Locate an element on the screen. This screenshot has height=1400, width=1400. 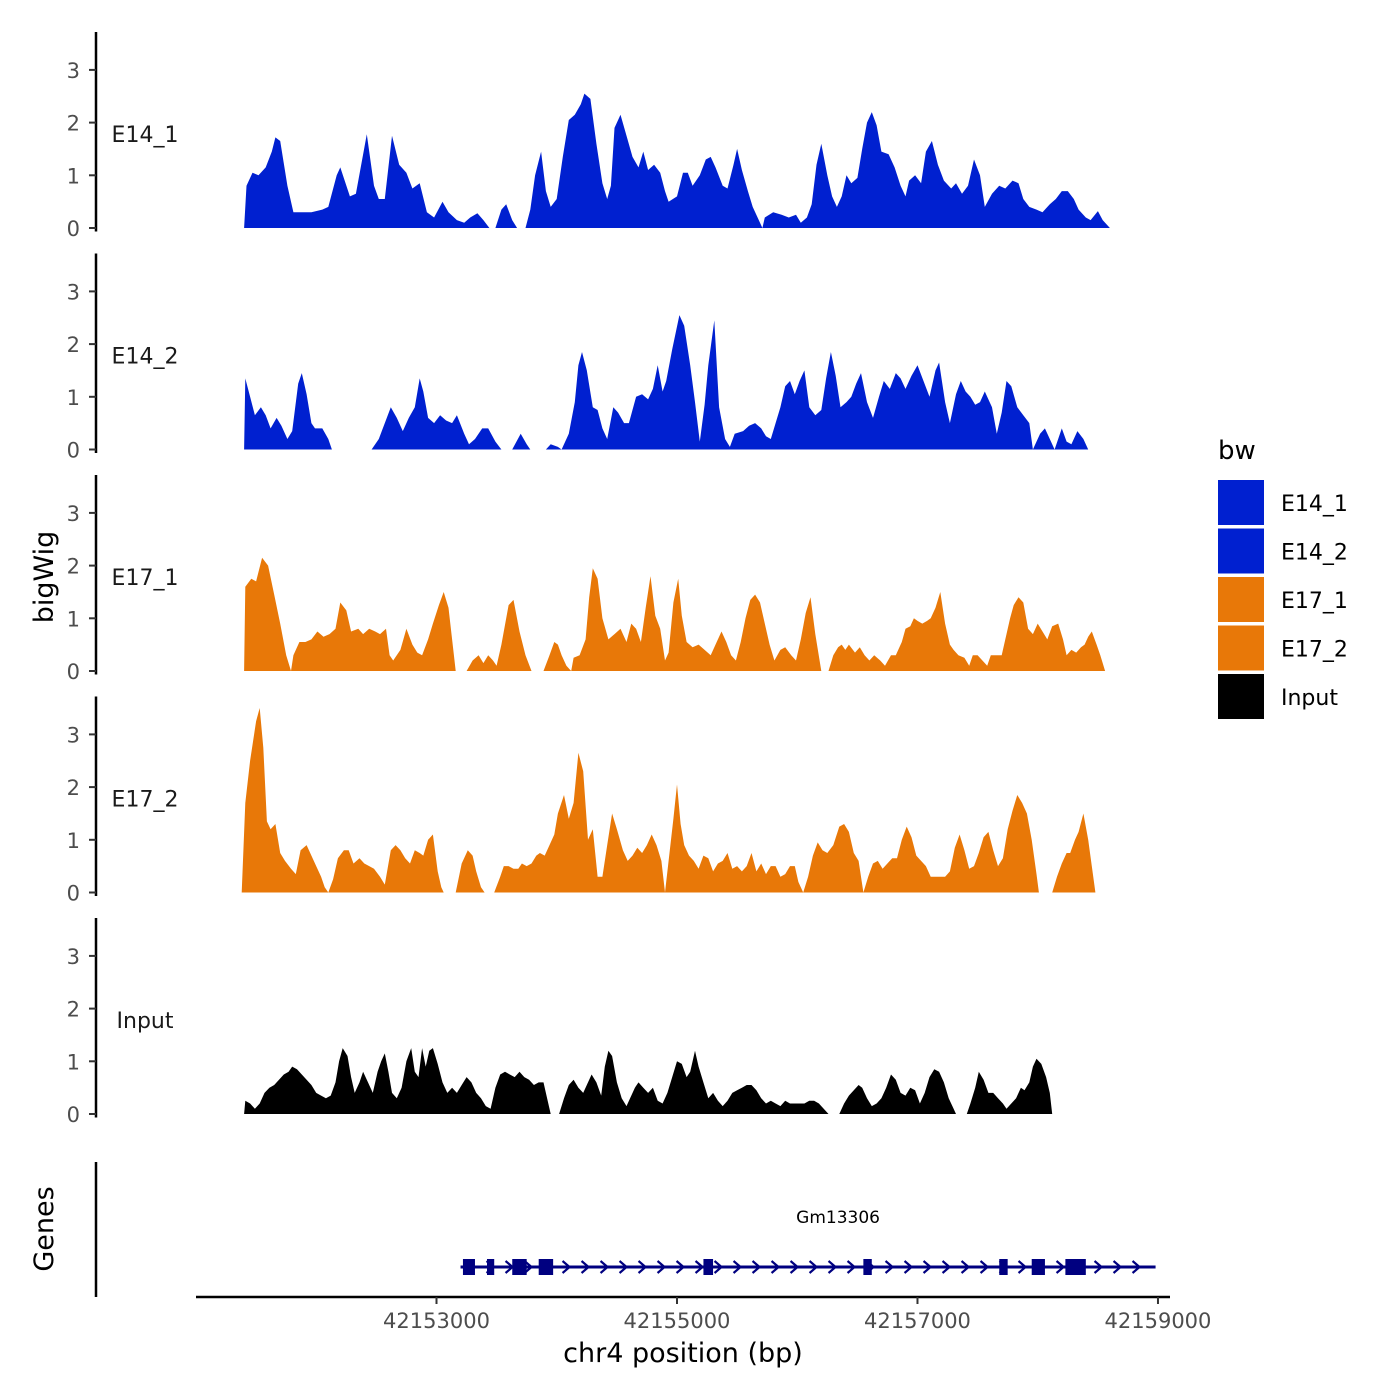
x-tick-label: 42157000 is located at coordinates (917, 1321).